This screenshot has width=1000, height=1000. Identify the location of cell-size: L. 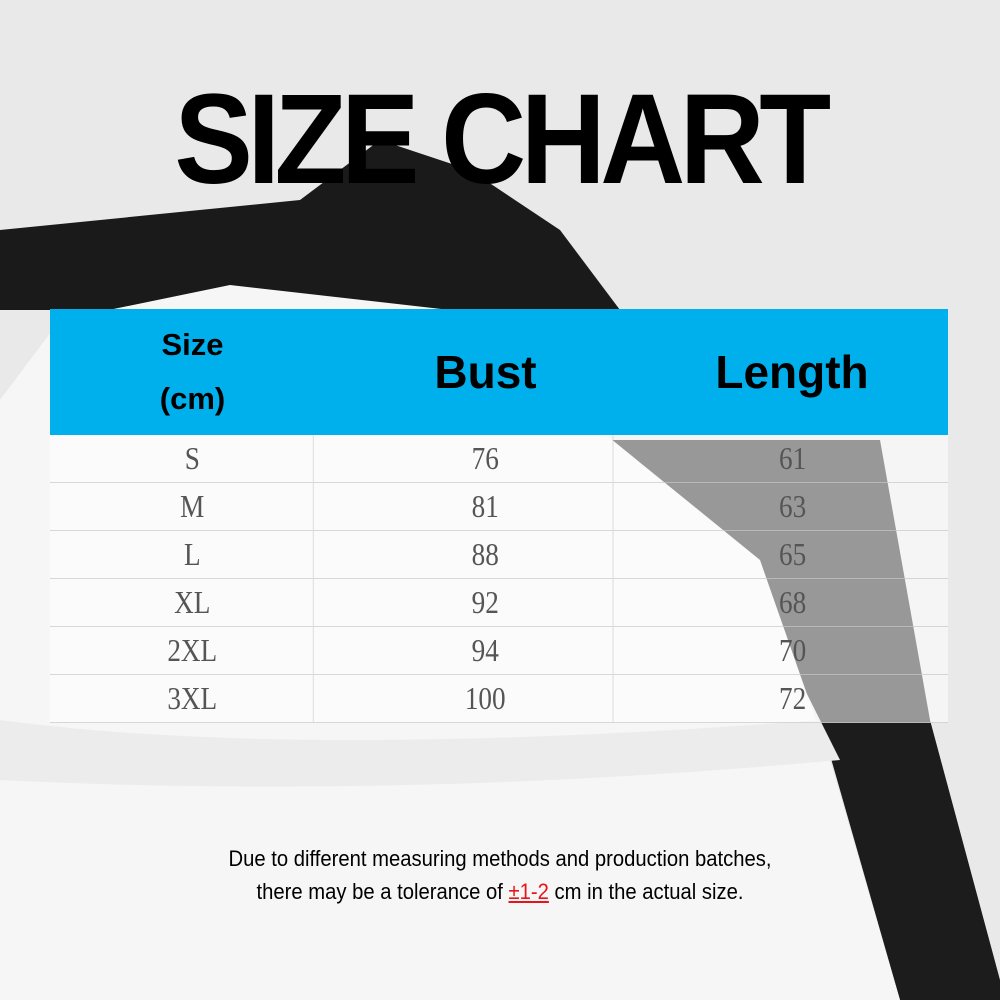
(192, 554).